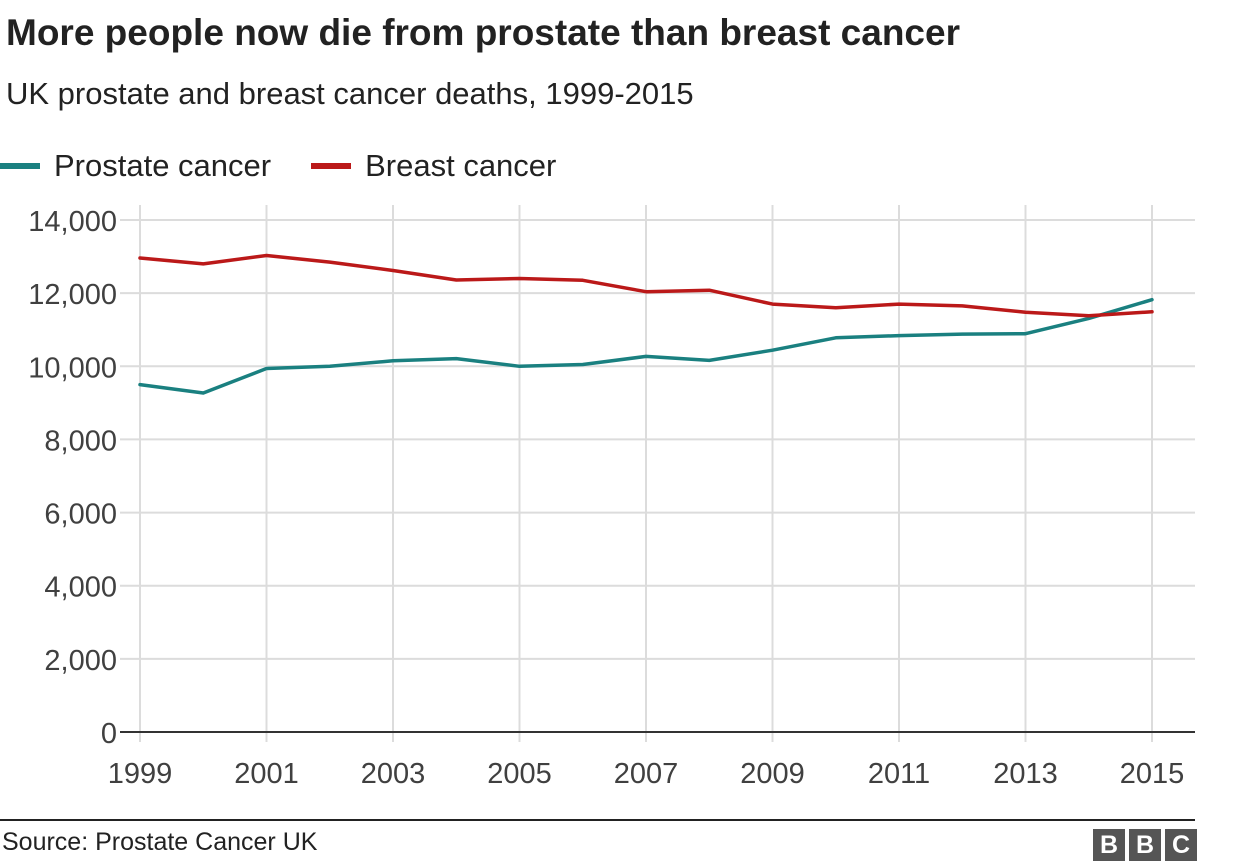 This screenshot has height=868, width=1260. Describe the element at coordinates (160, 842) in the screenshot. I see `source-note: Source: Prostate Cancer UK` at that location.